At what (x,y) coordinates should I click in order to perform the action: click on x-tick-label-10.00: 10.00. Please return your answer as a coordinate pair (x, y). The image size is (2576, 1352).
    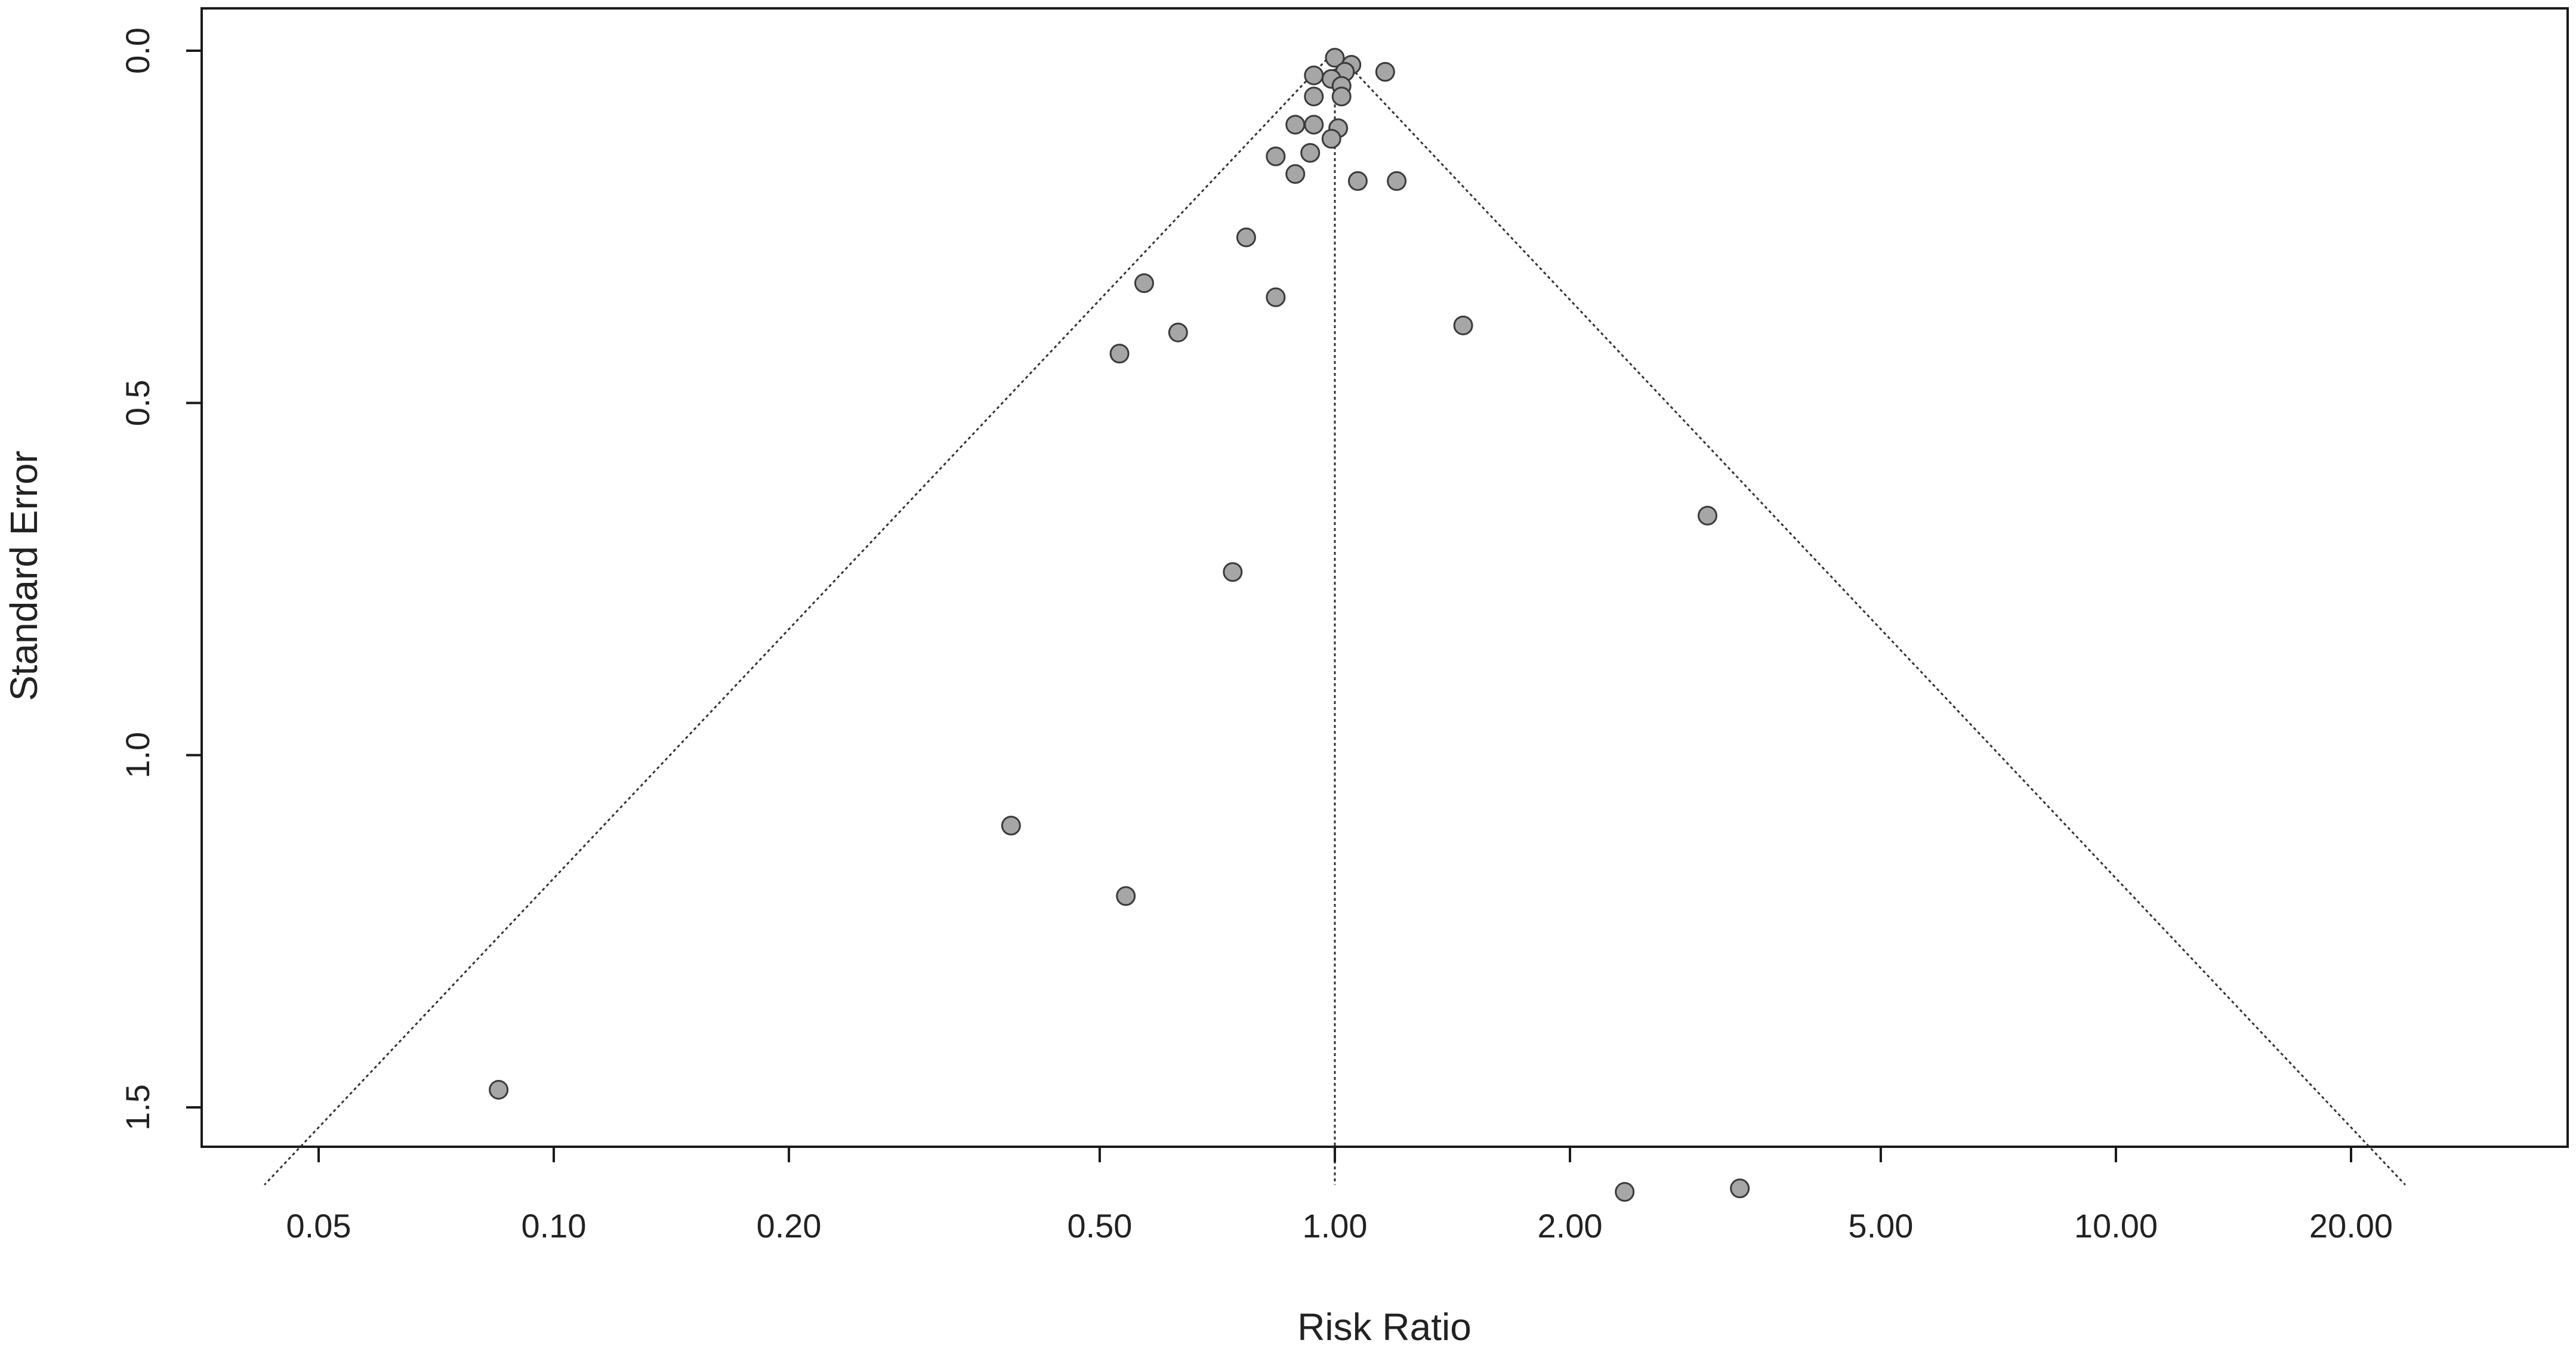
    Looking at the image, I should click on (2116, 1226).